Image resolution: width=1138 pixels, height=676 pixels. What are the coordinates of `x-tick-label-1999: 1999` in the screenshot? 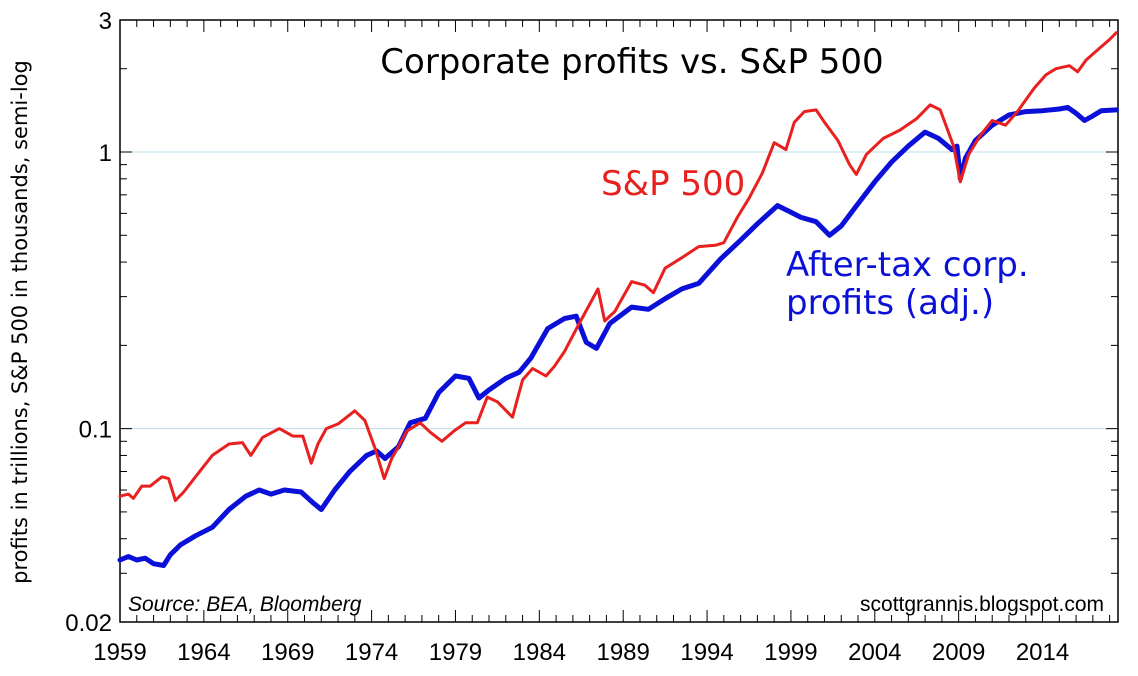 It's located at (790, 652).